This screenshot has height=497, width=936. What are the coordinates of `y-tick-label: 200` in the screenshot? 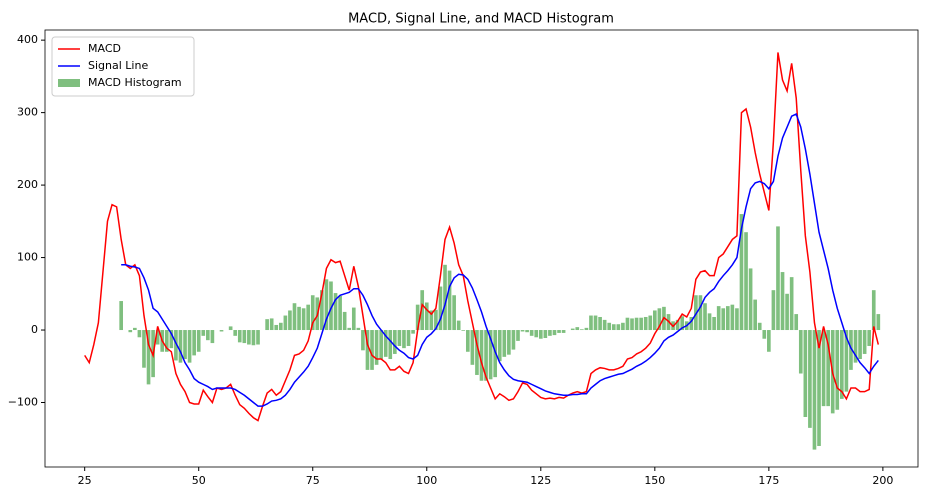 It's located at (27, 184).